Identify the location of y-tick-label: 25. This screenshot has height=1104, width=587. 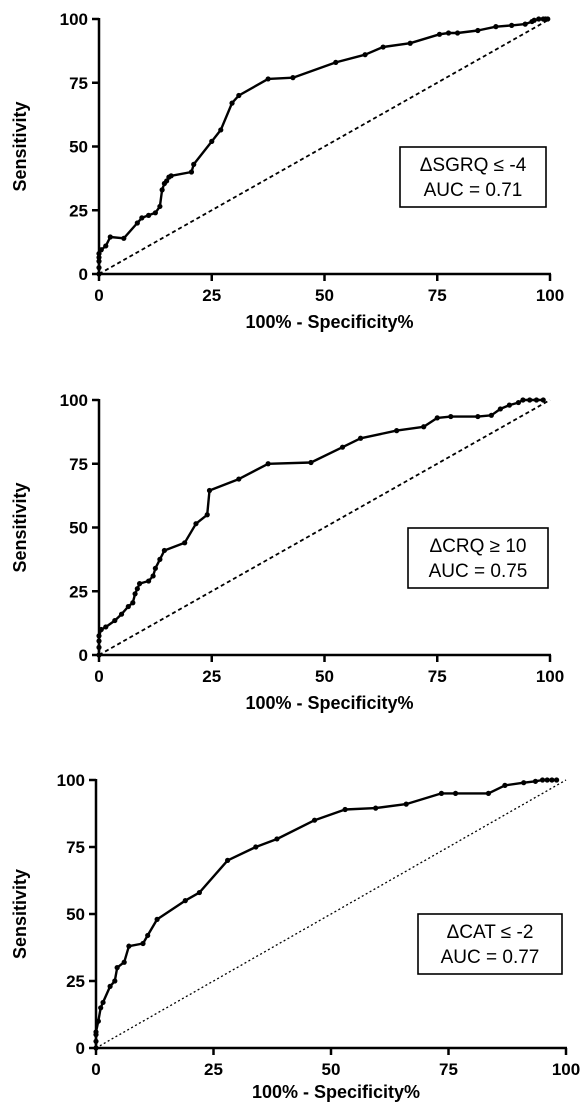
(75, 981).